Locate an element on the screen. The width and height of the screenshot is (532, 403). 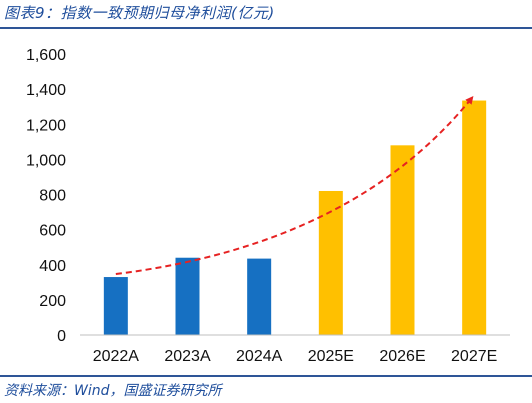
x-tick-label: 2024A is located at coordinates (259, 356).